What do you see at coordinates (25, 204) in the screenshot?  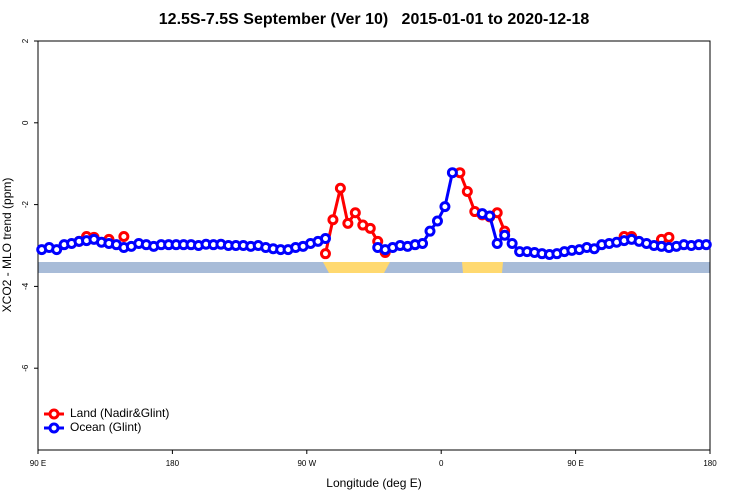 I see `y-tick-label: -2` at bounding box center [25, 204].